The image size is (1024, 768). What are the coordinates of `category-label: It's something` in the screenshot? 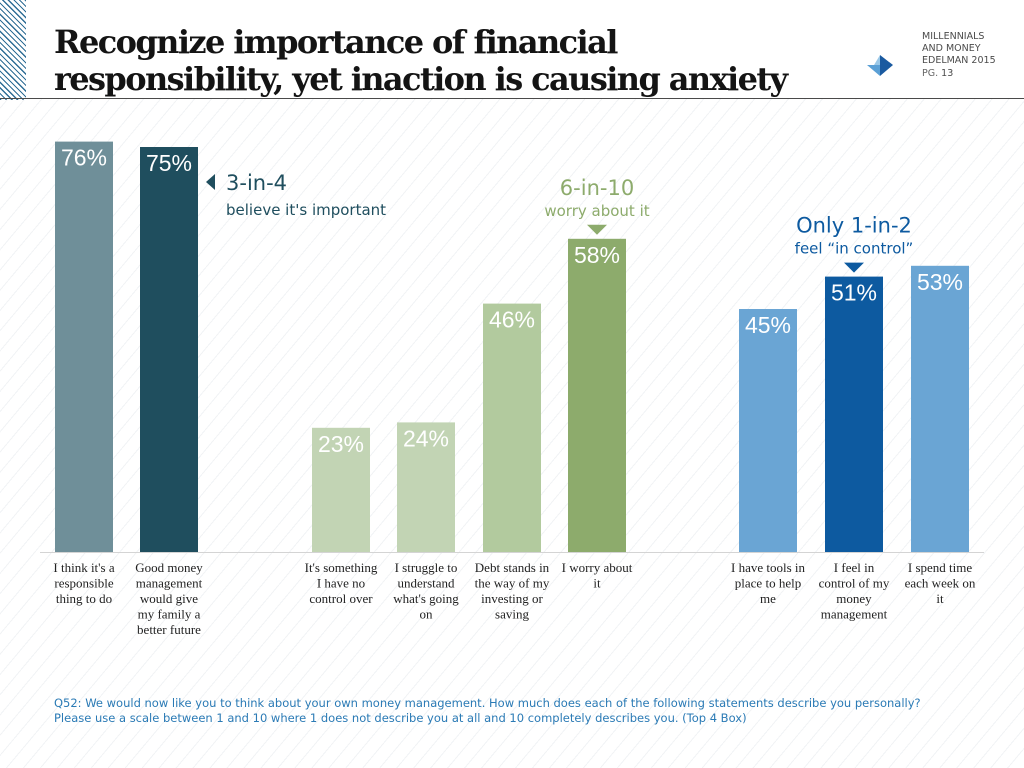 It's located at (341, 567).